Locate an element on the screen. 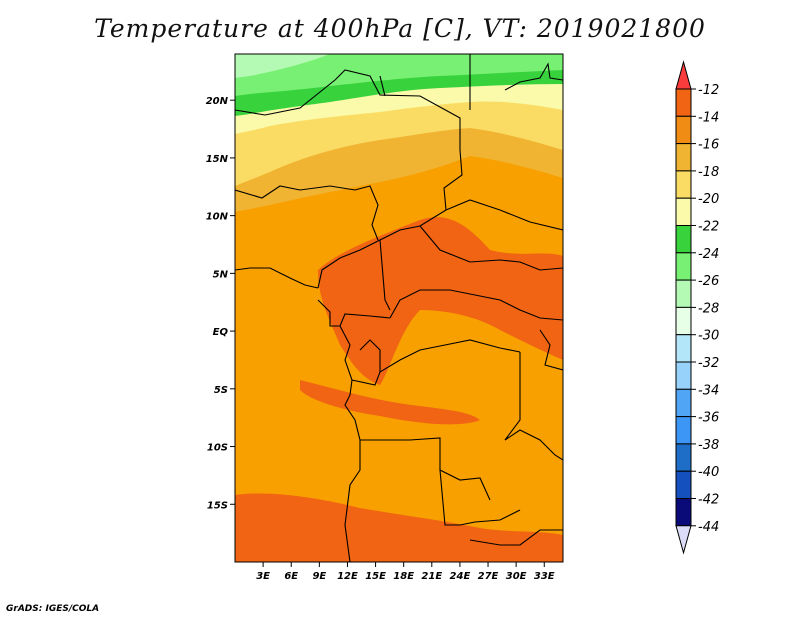  colorbar-label: -36 is located at coordinates (708, 418).